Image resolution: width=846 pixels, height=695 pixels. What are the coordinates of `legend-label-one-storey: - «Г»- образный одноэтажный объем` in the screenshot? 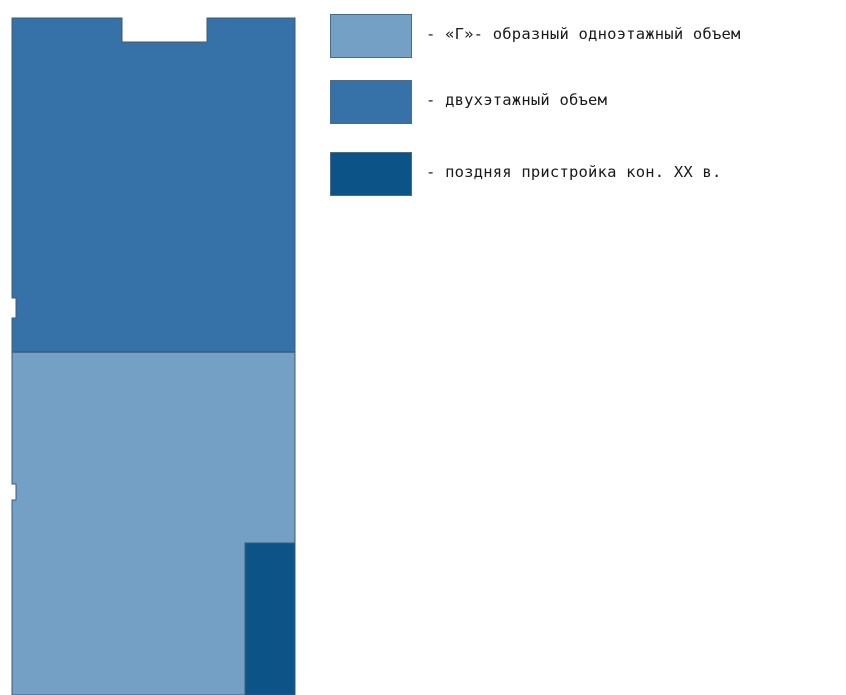 It's located at (583, 34).